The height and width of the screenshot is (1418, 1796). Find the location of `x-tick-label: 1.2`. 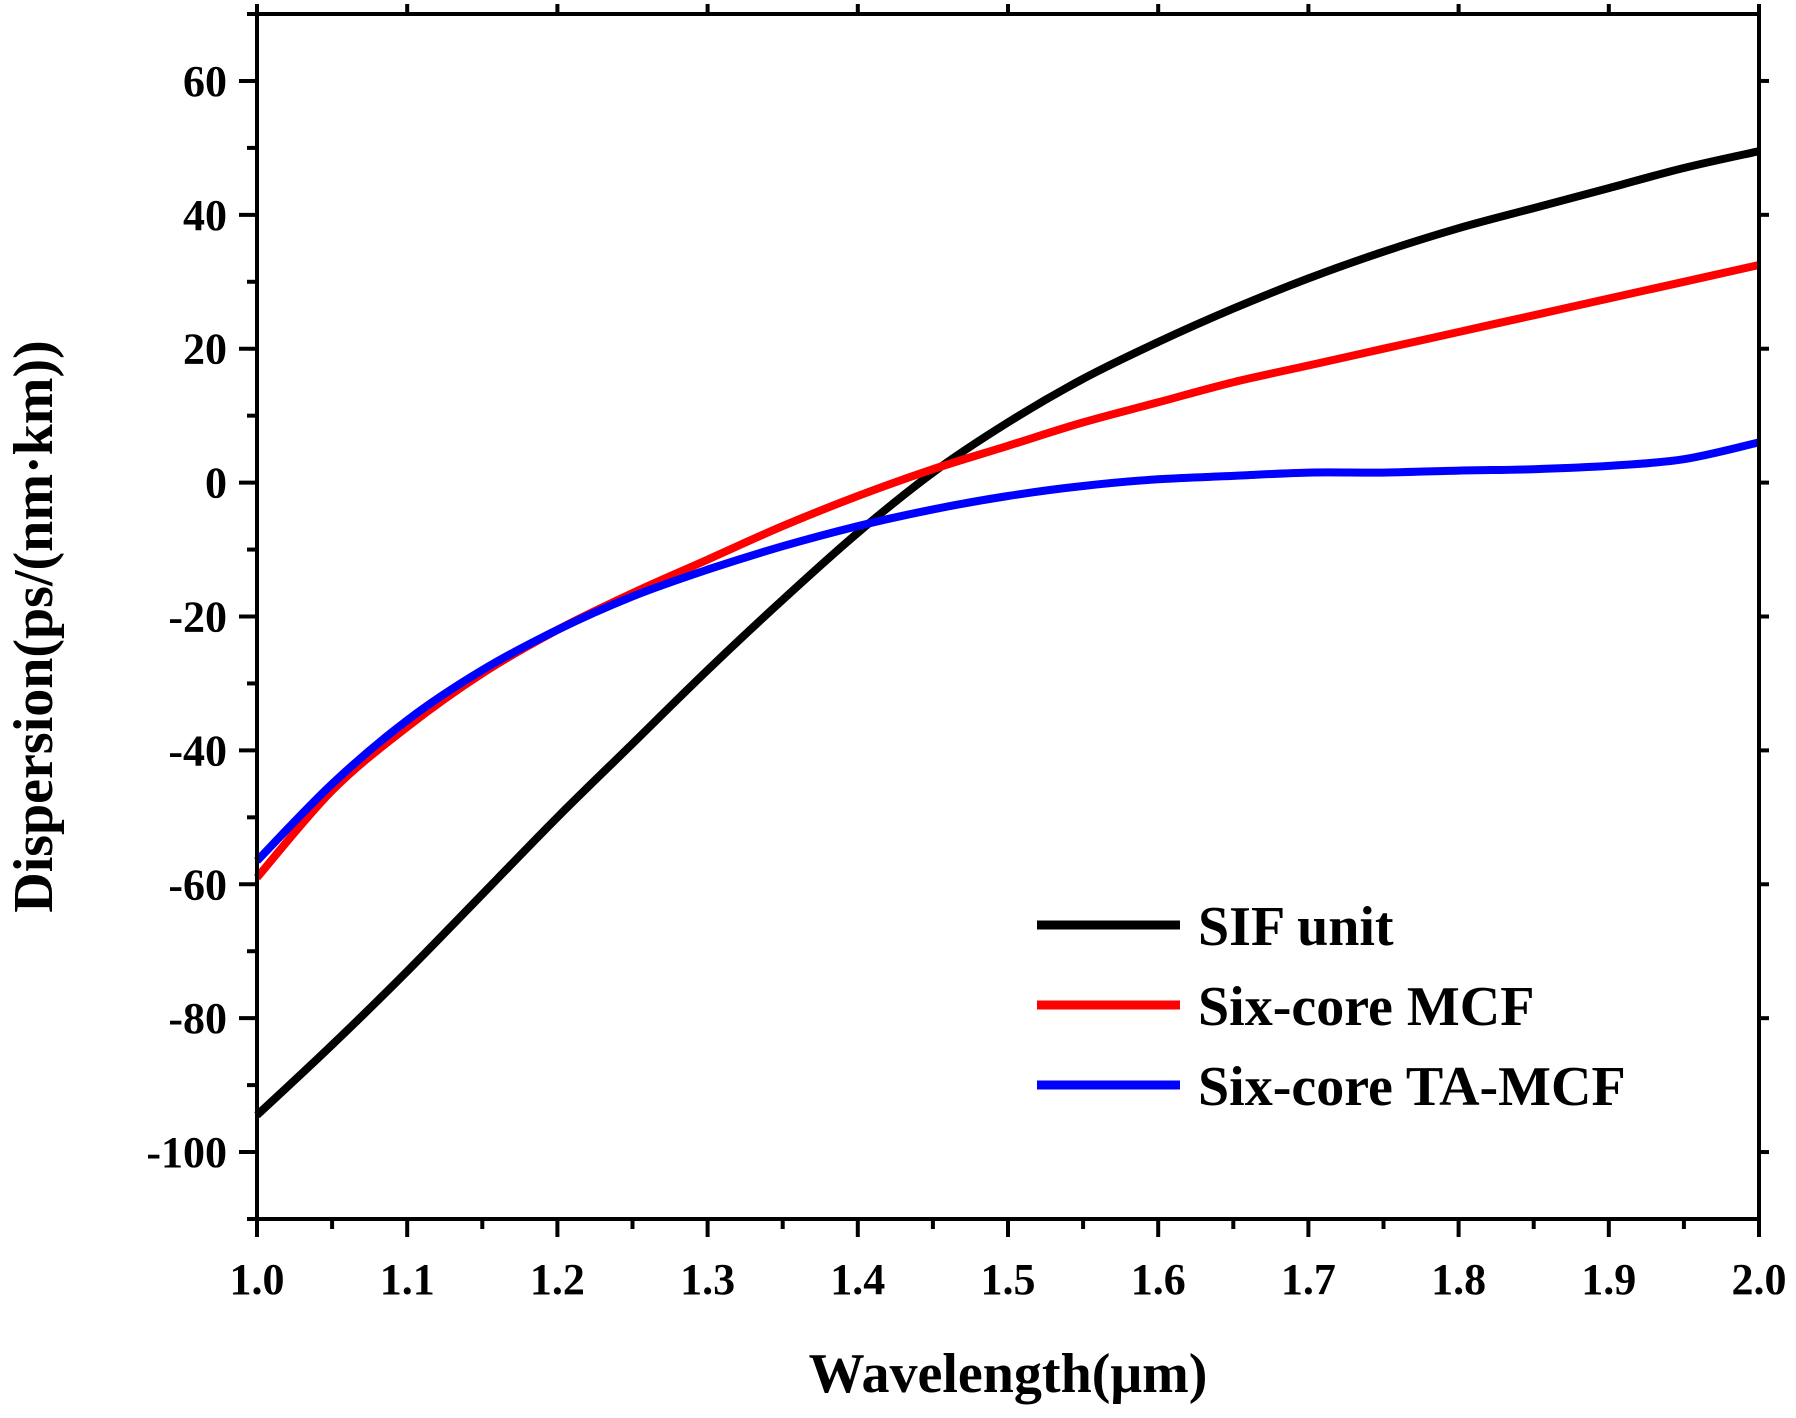

x-tick-label: 1.2 is located at coordinates (557, 1279).